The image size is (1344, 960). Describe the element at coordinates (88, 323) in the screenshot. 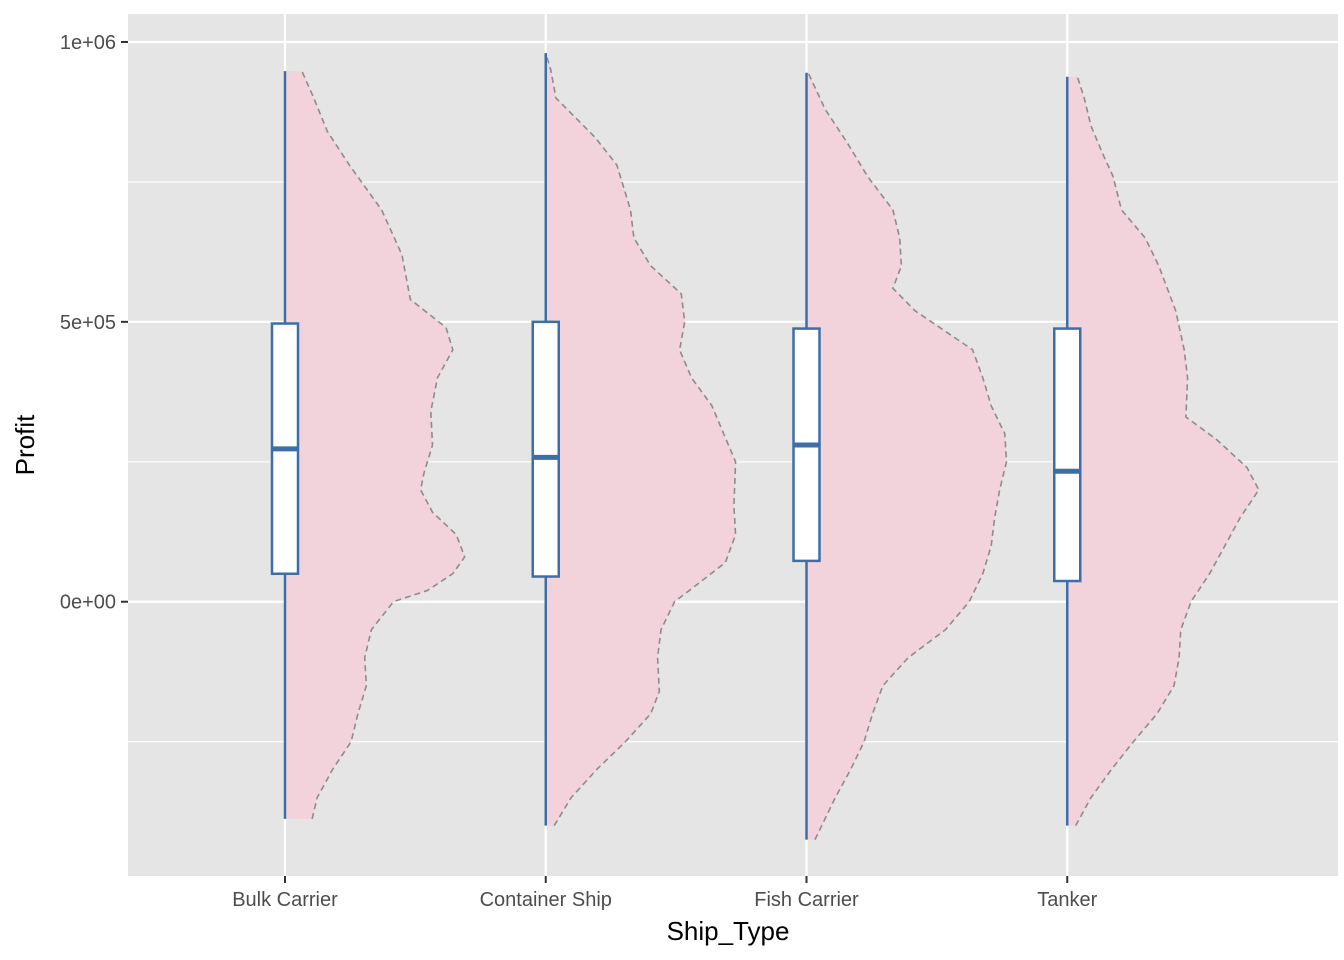

I see `y-tick-label: 5e+05` at that location.